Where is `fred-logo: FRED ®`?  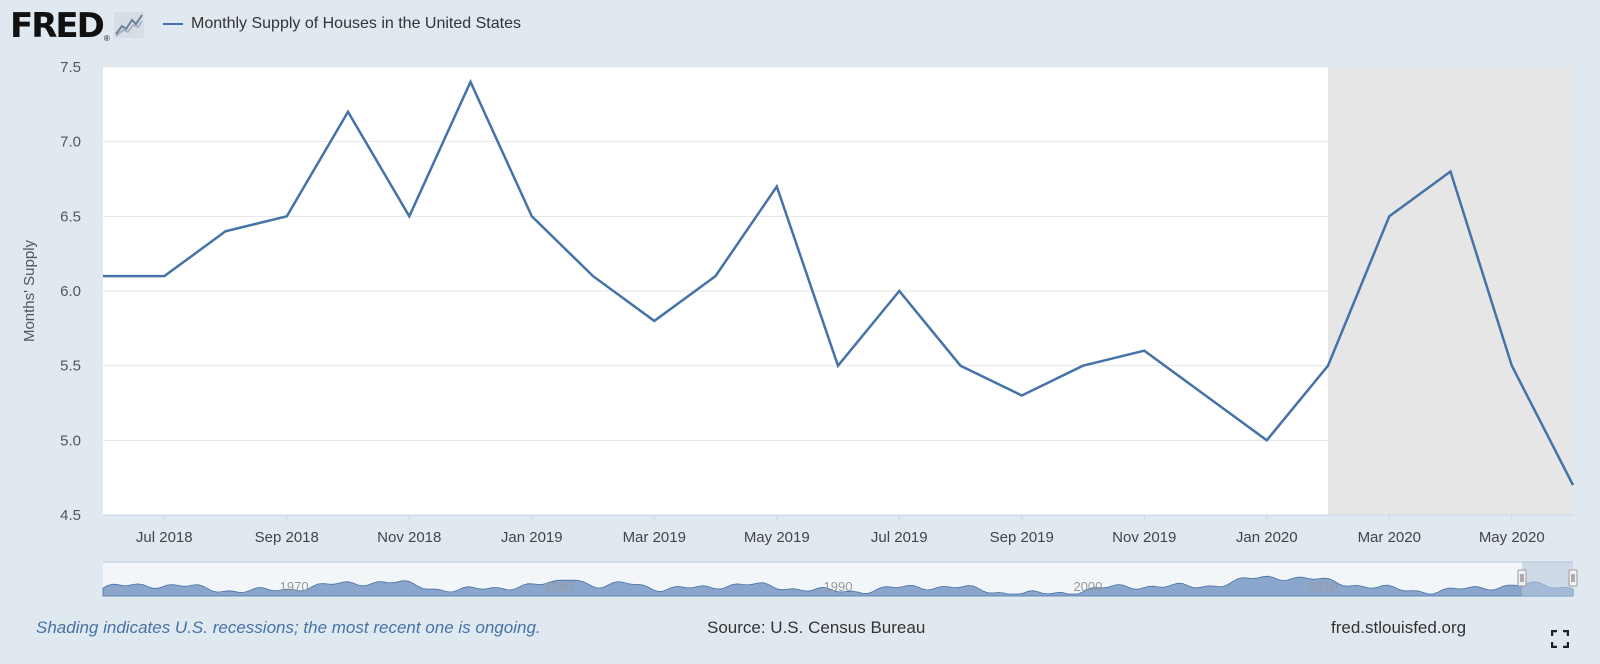
fred-logo: FRED ® is located at coordinates (77, 26).